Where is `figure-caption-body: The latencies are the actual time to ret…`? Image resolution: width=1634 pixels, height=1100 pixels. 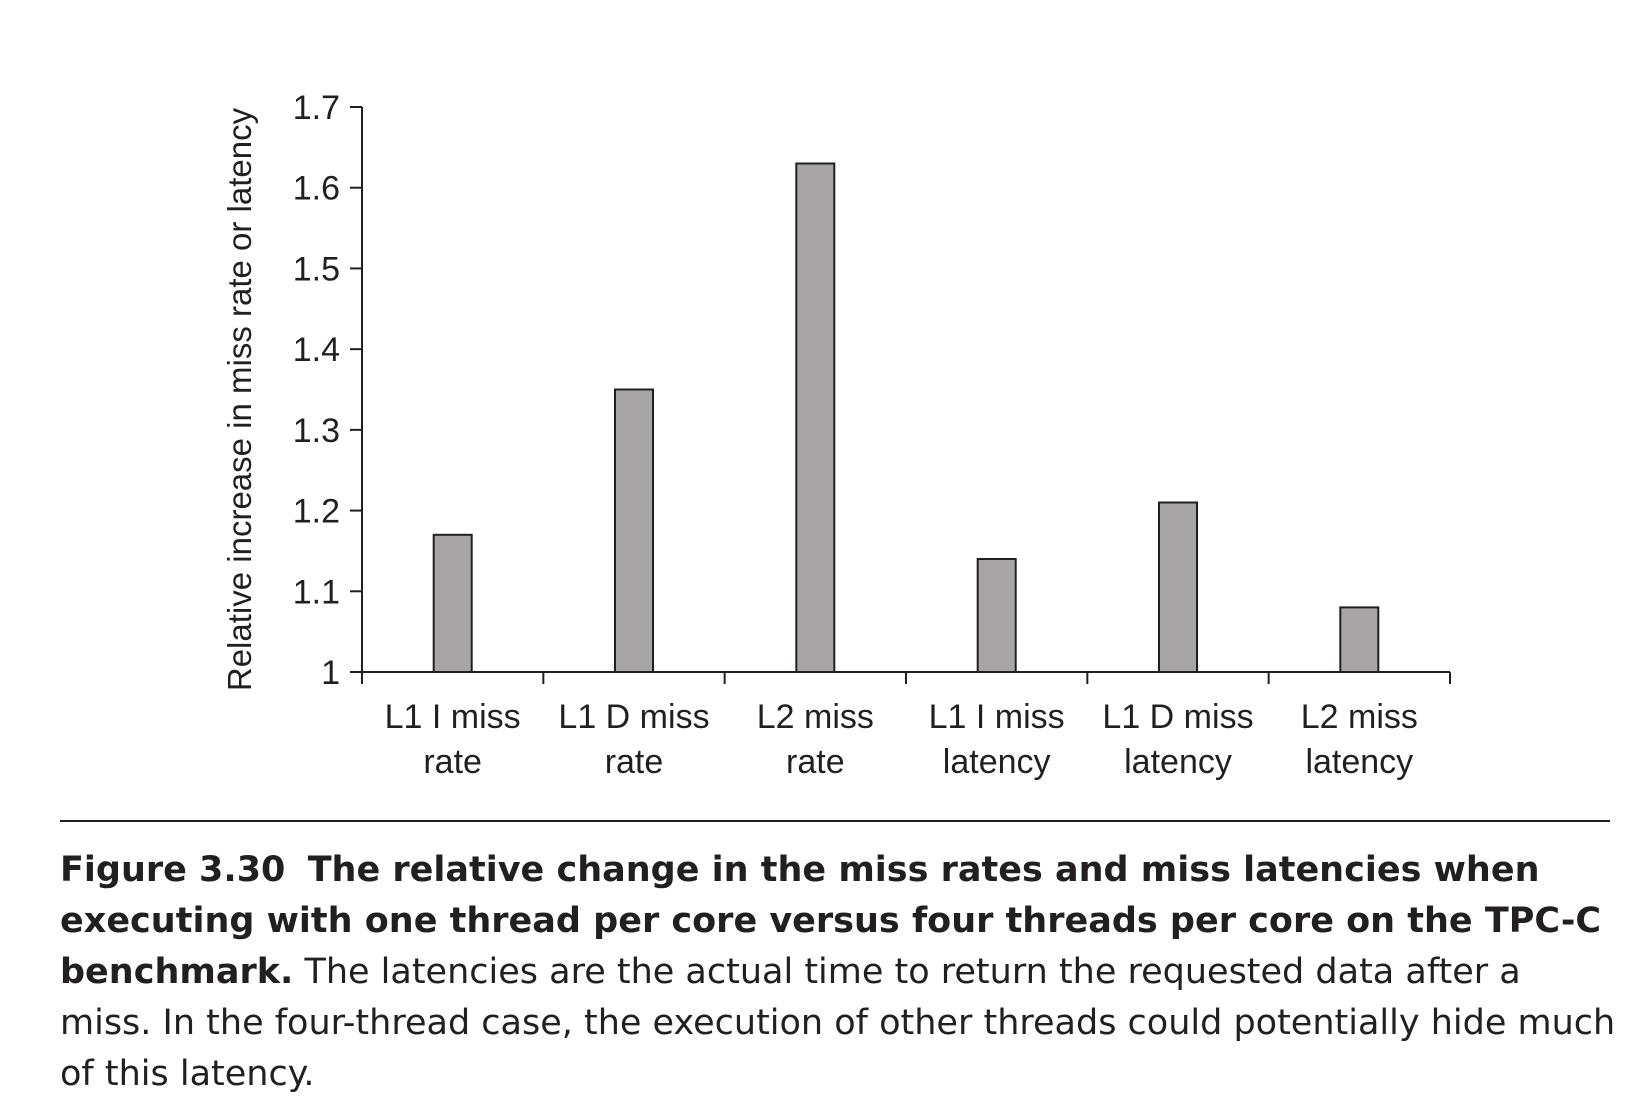
figure-caption-body: The latencies are the actual time to ret… is located at coordinates (838, 1023).